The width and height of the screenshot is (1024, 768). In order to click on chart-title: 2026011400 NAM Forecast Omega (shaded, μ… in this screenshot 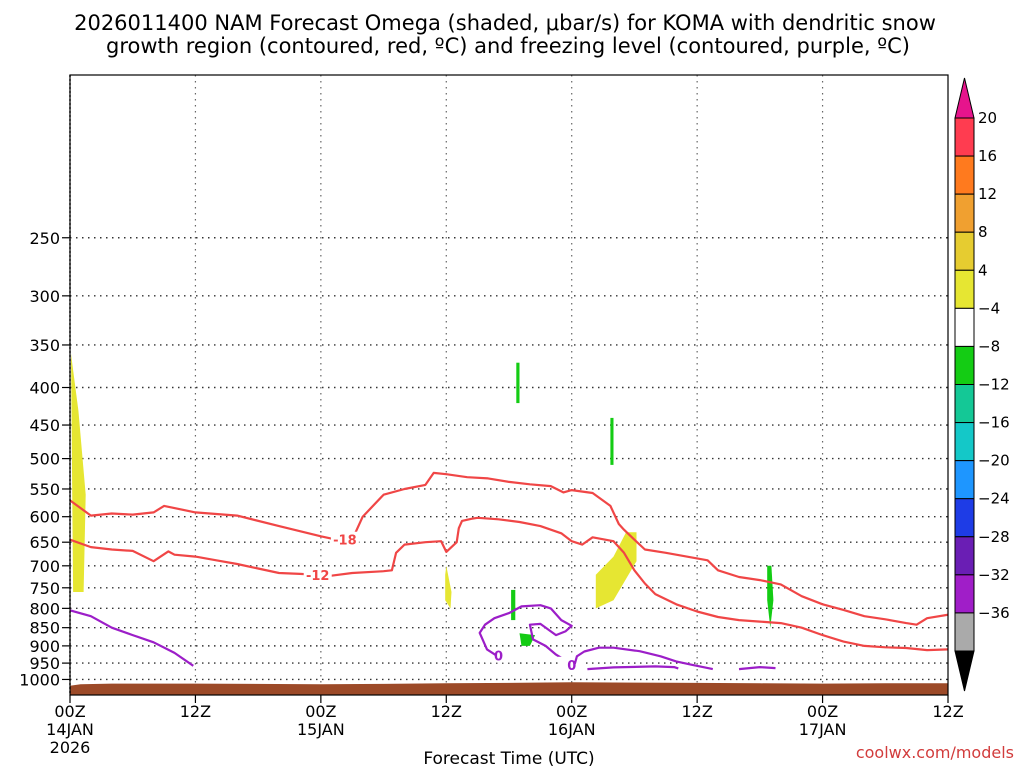, I will do `click(505, 34)`.